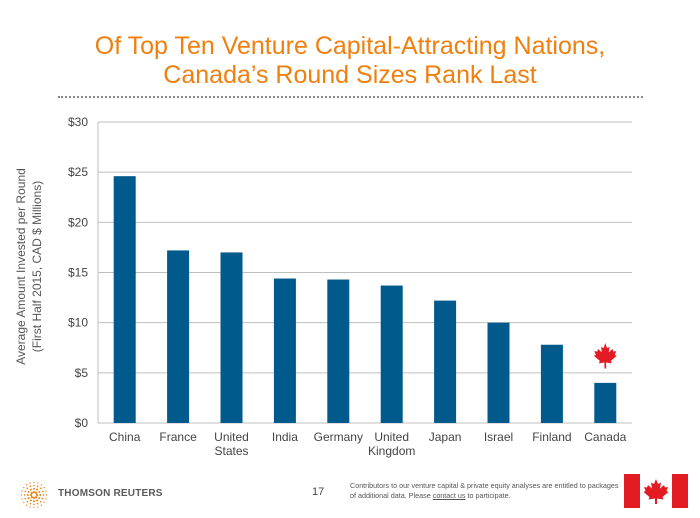 This screenshot has height=518, width=700. What do you see at coordinates (449, 495) in the screenshot?
I see `contact-us-link: contact us` at bounding box center [449, 495].